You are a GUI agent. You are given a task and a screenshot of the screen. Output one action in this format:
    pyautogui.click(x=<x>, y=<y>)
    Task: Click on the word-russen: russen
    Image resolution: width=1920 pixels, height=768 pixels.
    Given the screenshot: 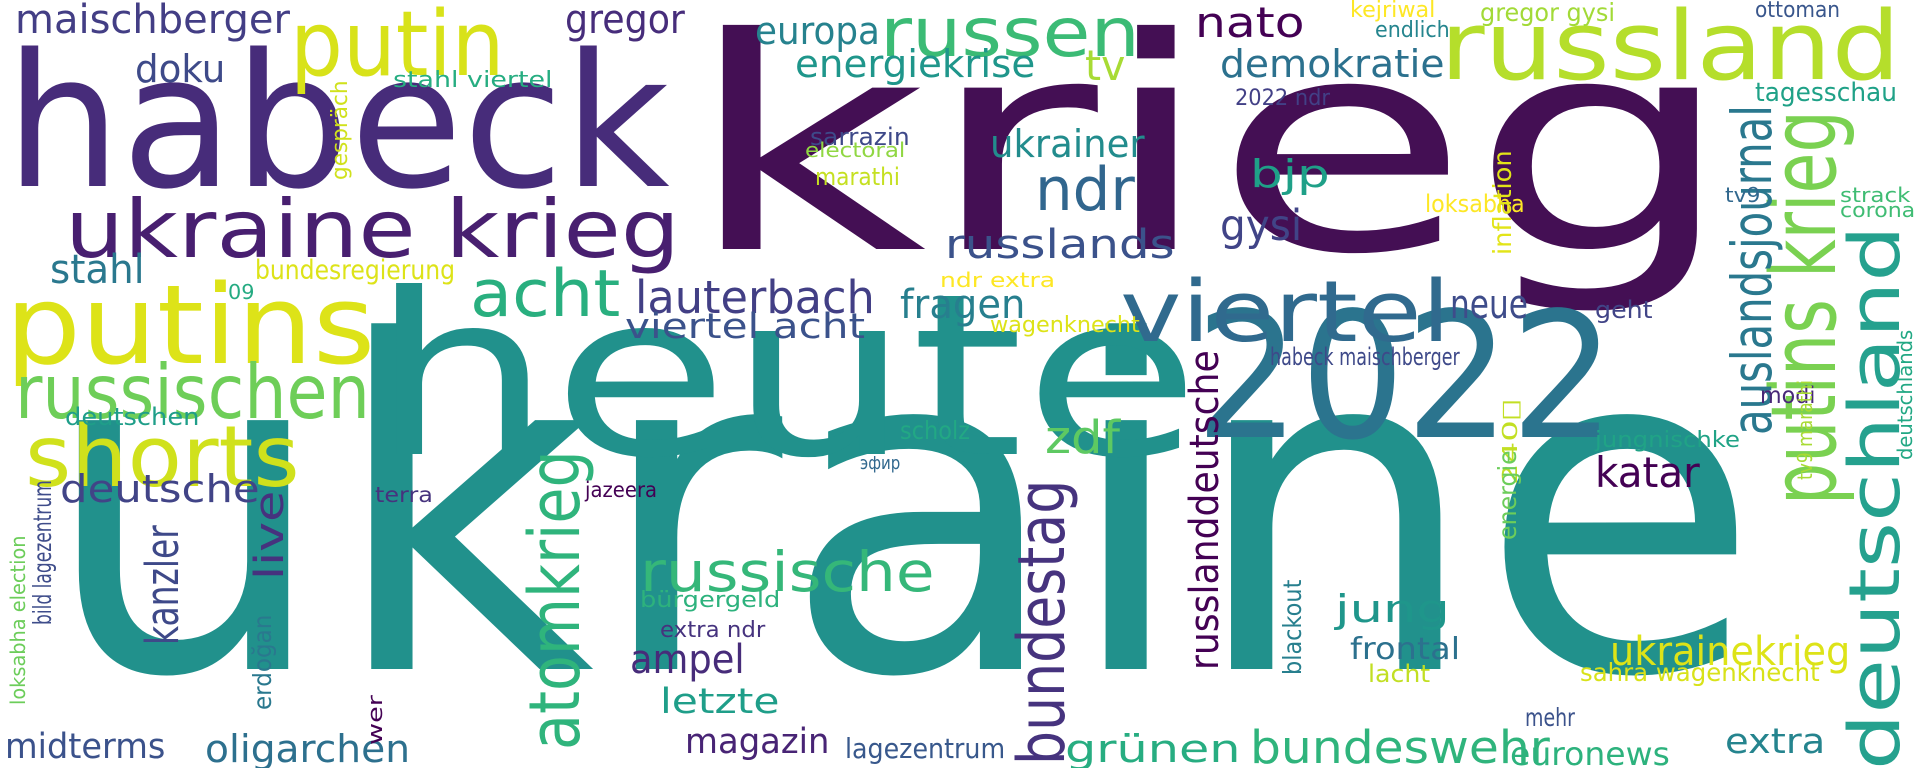 What is the action you would take?
    pyautogui.click(x=1010, y=36)
    